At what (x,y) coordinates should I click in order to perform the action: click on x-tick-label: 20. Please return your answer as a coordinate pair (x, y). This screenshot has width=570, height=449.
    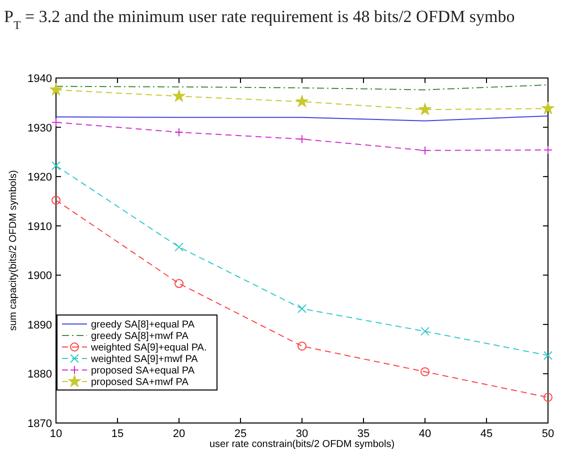
    Looking at the image, I should click on (179, 434).